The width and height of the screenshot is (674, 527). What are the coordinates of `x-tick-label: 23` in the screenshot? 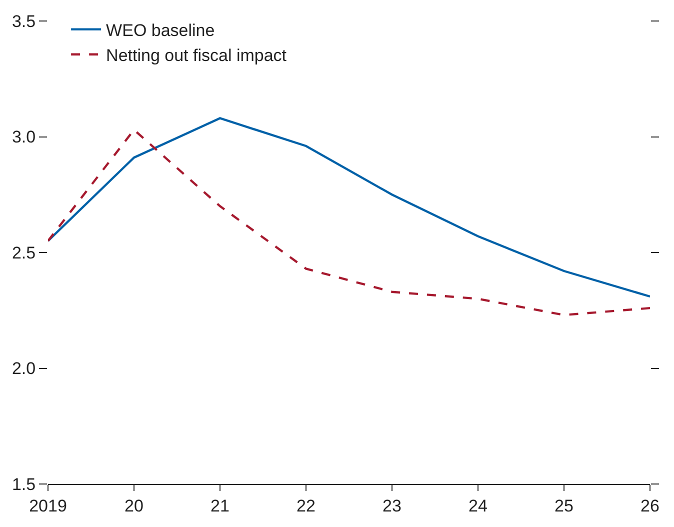 It's located at (392, 506).